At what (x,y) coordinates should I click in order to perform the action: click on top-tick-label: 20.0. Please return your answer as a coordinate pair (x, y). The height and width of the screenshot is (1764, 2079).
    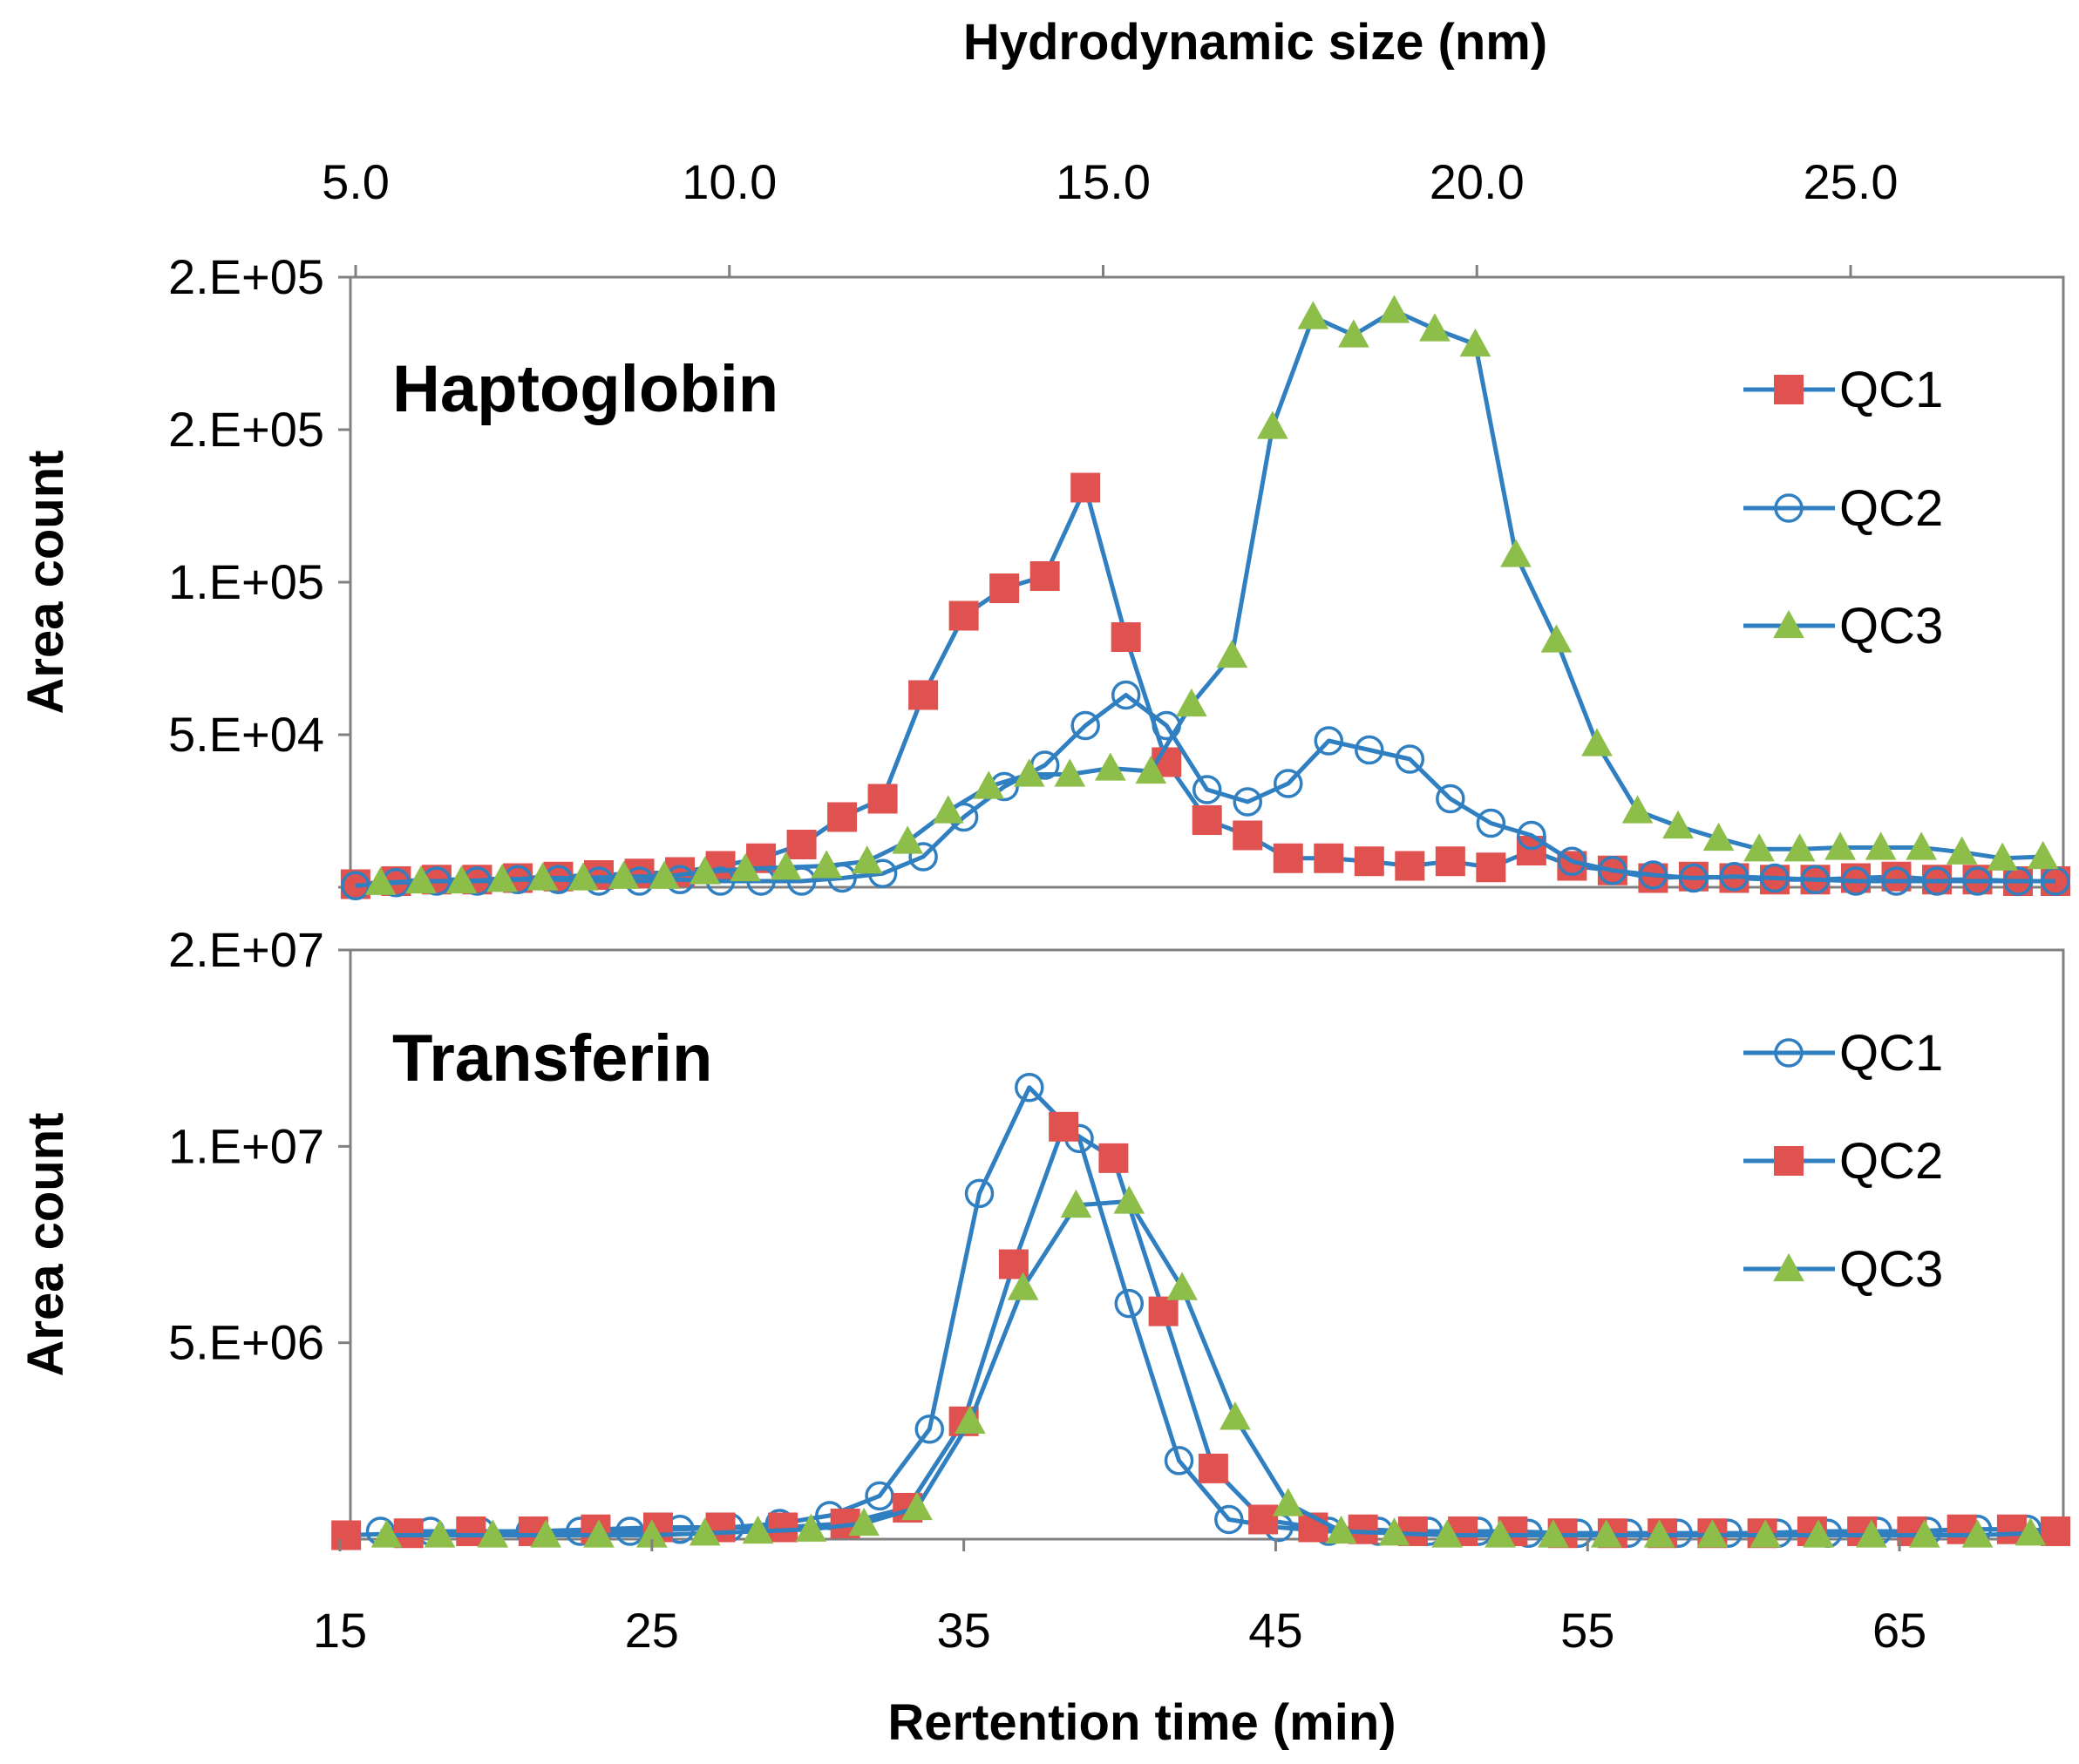
    Looking at the image, I should click on (1477, 181).